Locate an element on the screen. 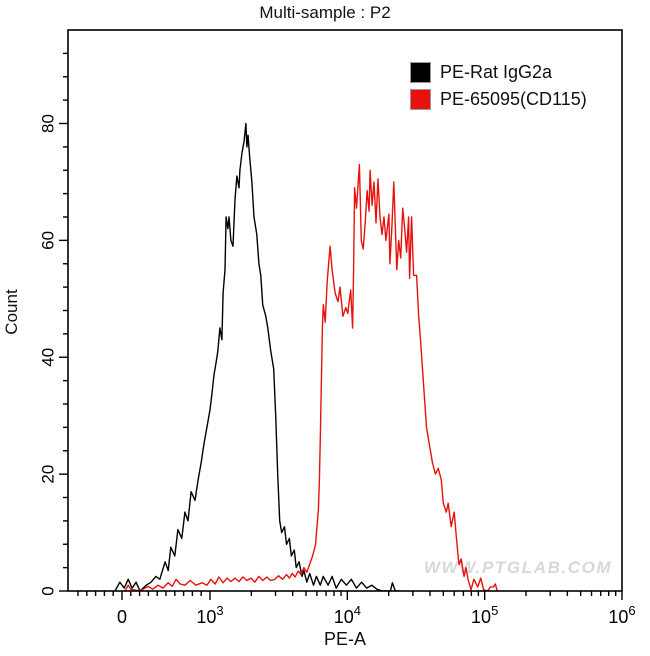 This screenshot has width=650, height=656. x-tick-label: 0 is located at coordinates (122, 617).